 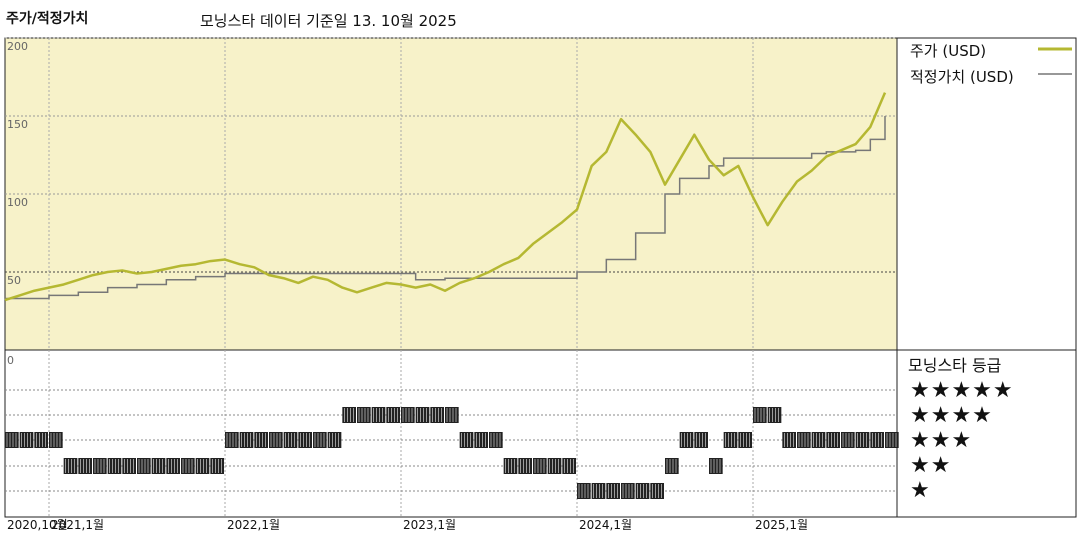 I want to click on y-tick-label: 150, so click(x=17, y=124).